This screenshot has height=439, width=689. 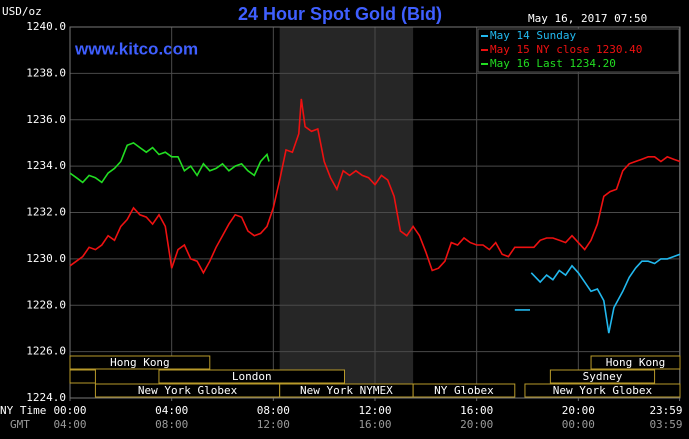 I want to click on y-tick-label: 1224.0, so click(x=46, y=397).